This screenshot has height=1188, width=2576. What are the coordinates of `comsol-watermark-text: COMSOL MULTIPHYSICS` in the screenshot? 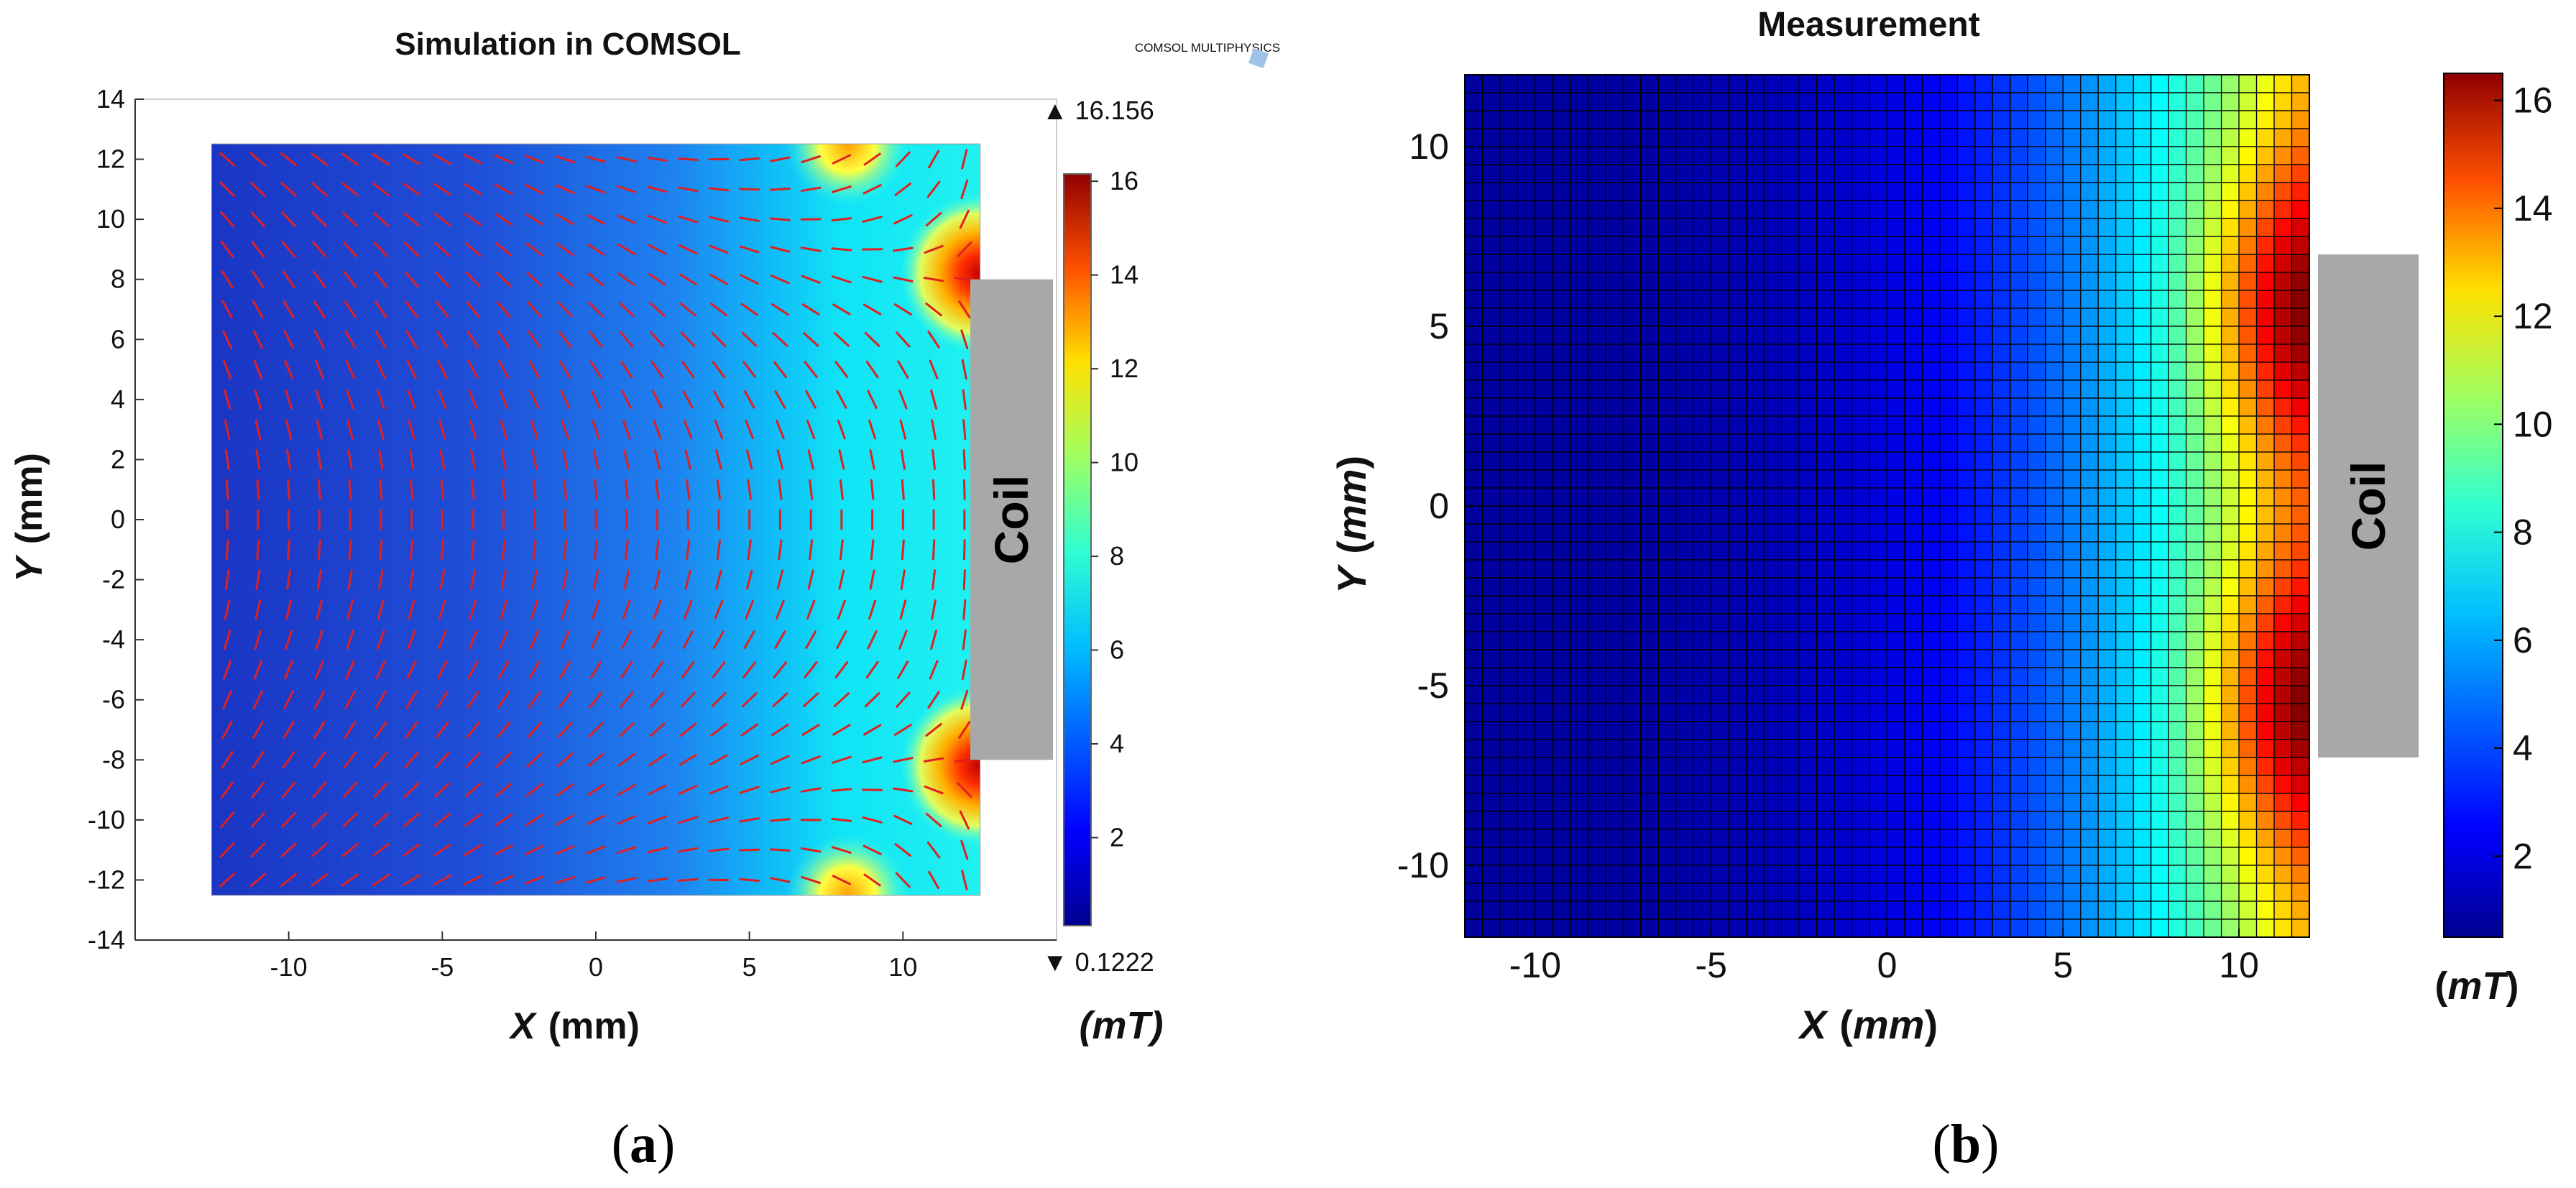 It's located at (1207, 48).